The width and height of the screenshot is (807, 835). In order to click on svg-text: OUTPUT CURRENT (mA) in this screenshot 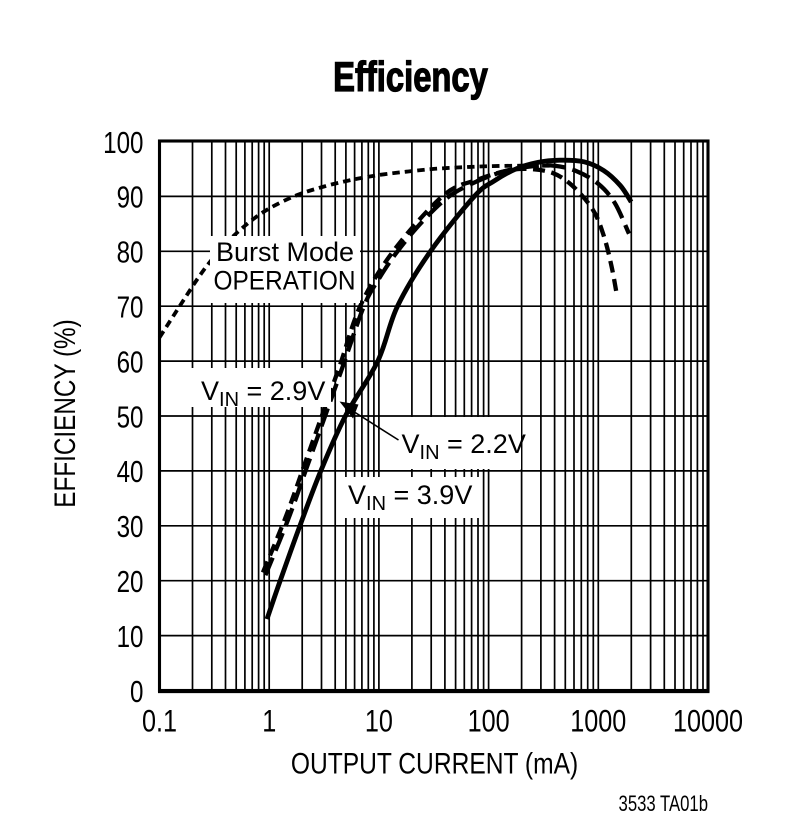, I will do `click(434, 763)`.